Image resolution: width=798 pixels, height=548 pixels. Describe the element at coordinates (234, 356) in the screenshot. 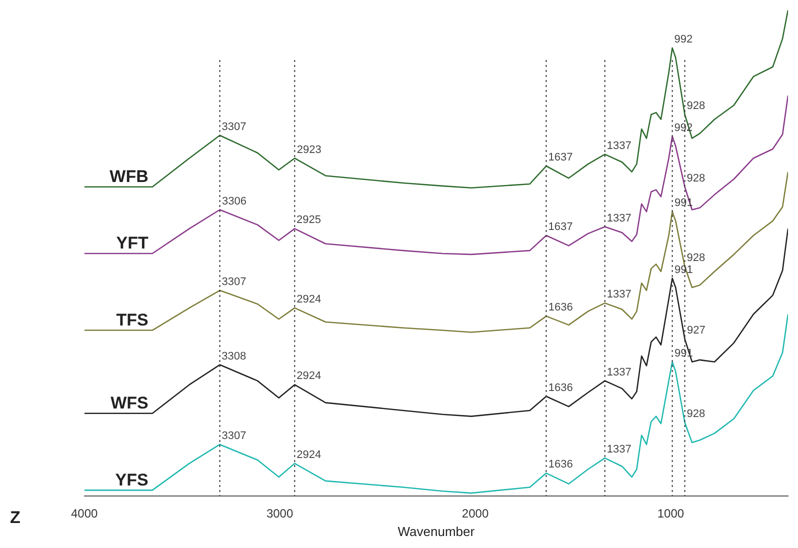

I see `annotation: 3308` at that location.